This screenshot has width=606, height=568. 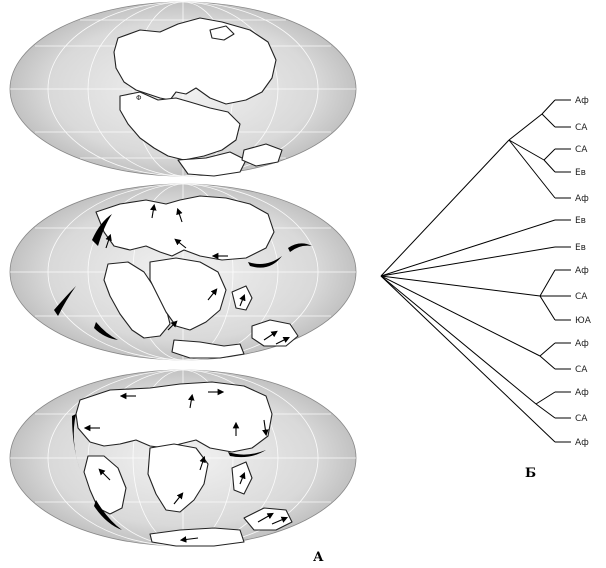 I want to click on map-middle-motion-arrows, so click(x=197, y=274).